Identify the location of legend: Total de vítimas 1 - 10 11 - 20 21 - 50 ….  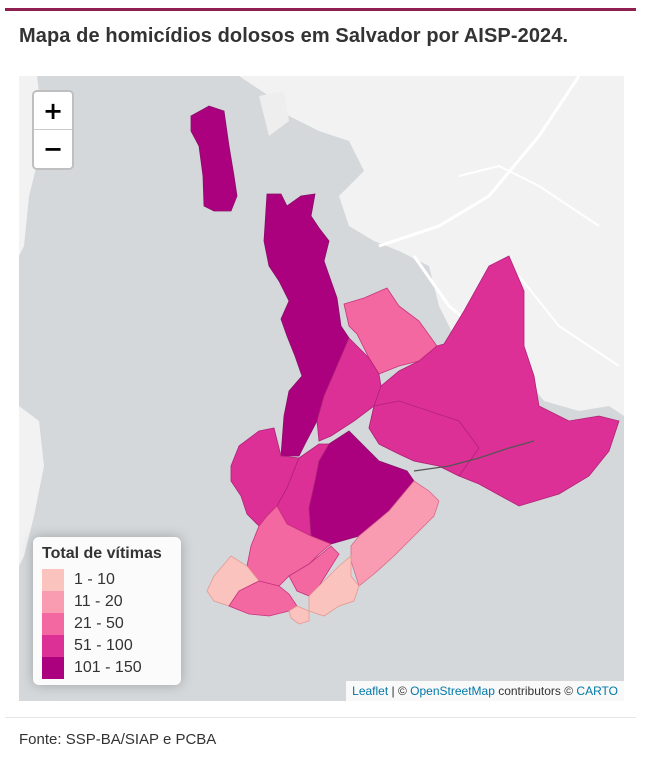
(107, 611).